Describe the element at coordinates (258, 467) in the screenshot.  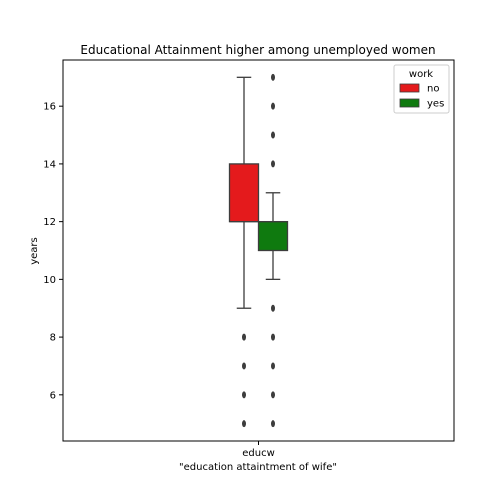
I see `x-axis-label: "education attaintment of wife"` at that location.